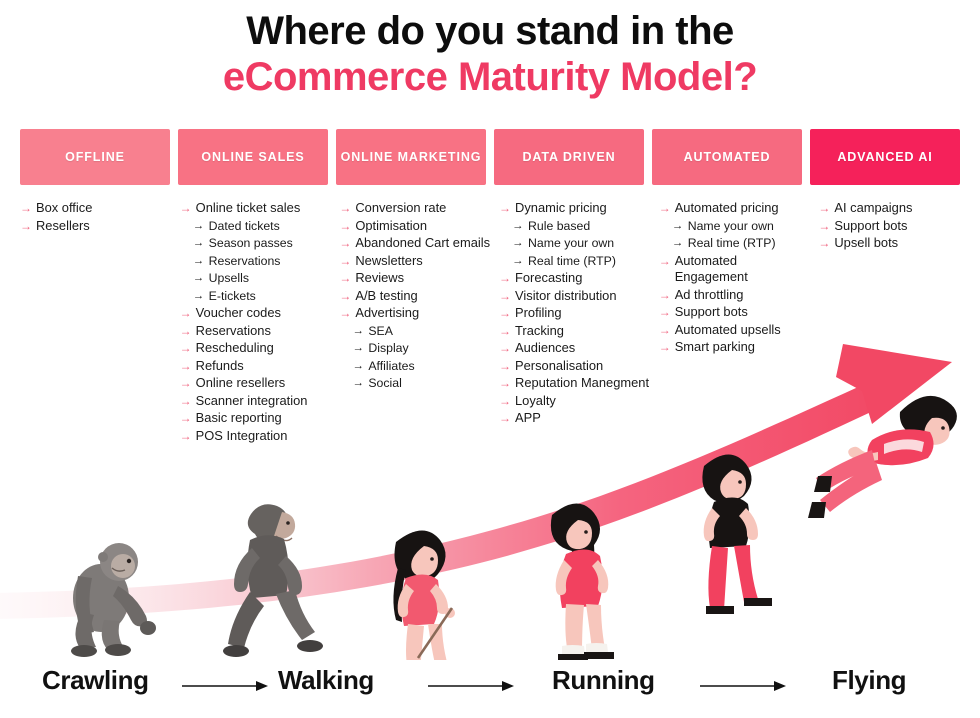 The width and height of the screenshot is (980, 718). I want to click on progression-label: Flying, so click(869, 680).